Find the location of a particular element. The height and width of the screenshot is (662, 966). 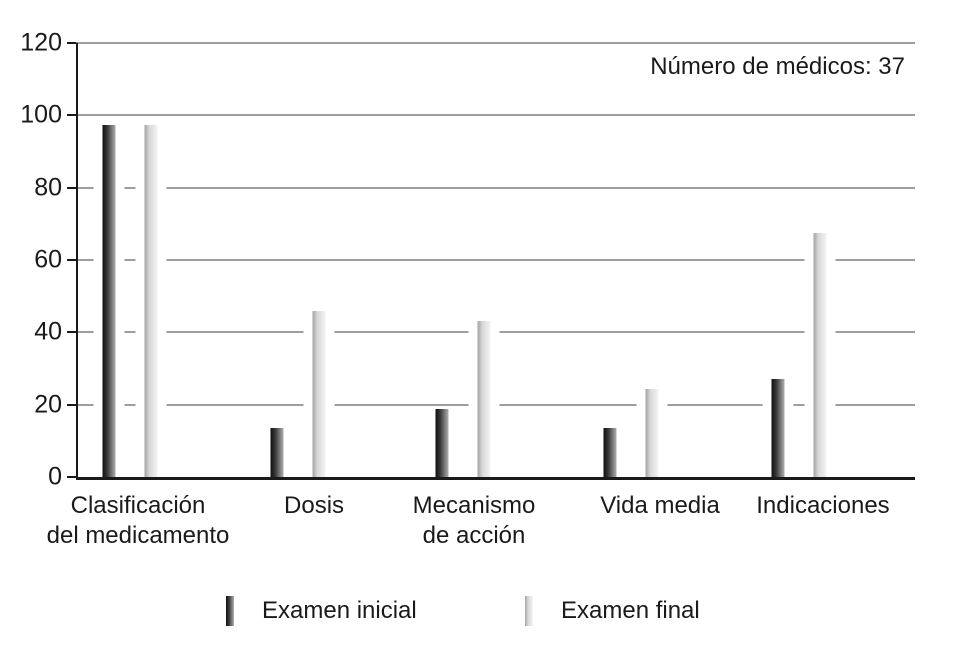

x-label-line: de acción is located at coordinates (474, 535).